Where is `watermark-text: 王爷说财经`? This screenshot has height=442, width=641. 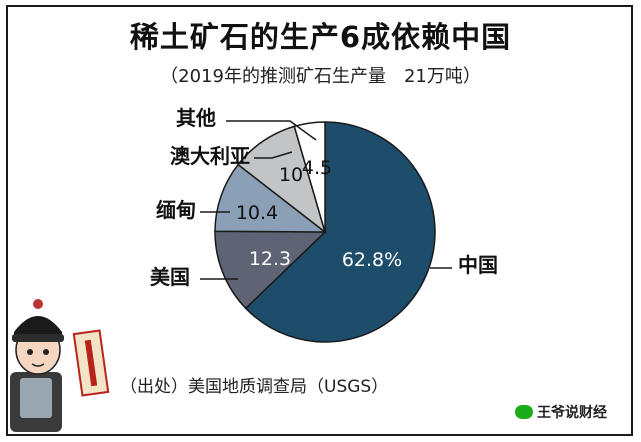 watermark-text: 王爷说财经 is located at coordinates (572, 413).